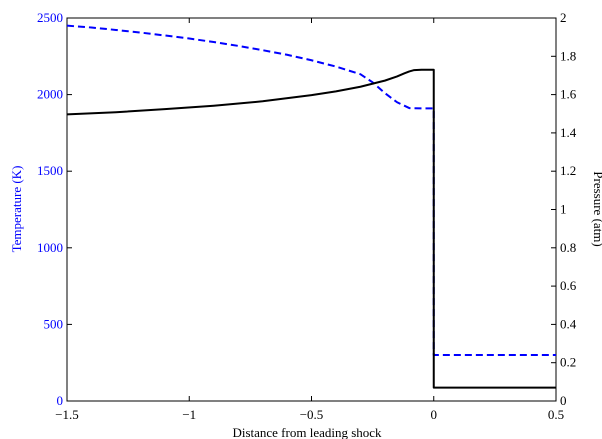 This screenshot has width=602, height=439. What do you see at coordinates (312, 414) in the screenshot?
I see `x-tick-label: −0.5` at bounding box center [312, 414].